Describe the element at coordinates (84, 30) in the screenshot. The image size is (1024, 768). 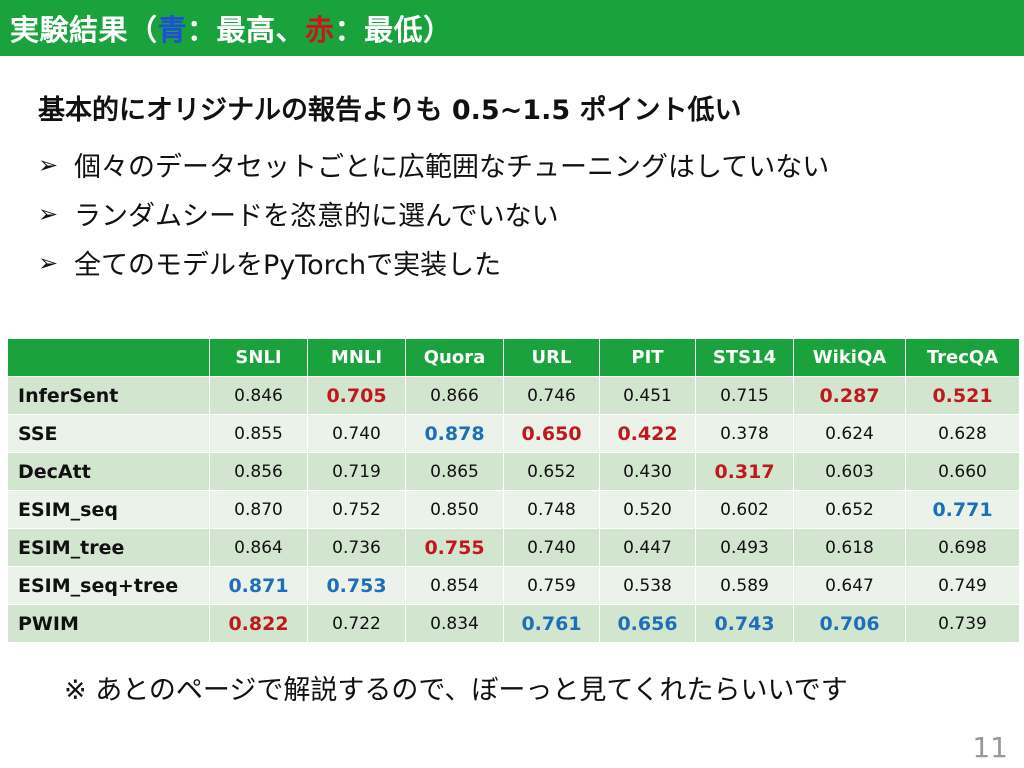
I see `title-prefix: 実験結果（` at that location.